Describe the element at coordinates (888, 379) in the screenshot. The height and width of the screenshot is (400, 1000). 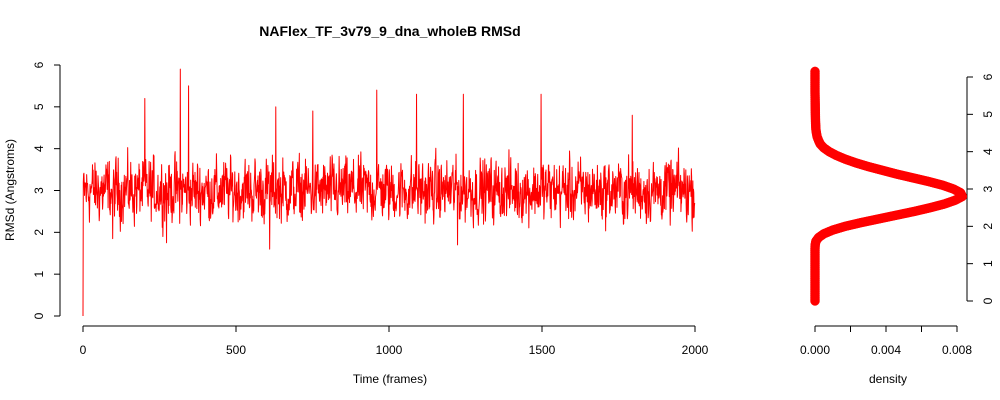
I see `density-x-axis-label: density` at that location.